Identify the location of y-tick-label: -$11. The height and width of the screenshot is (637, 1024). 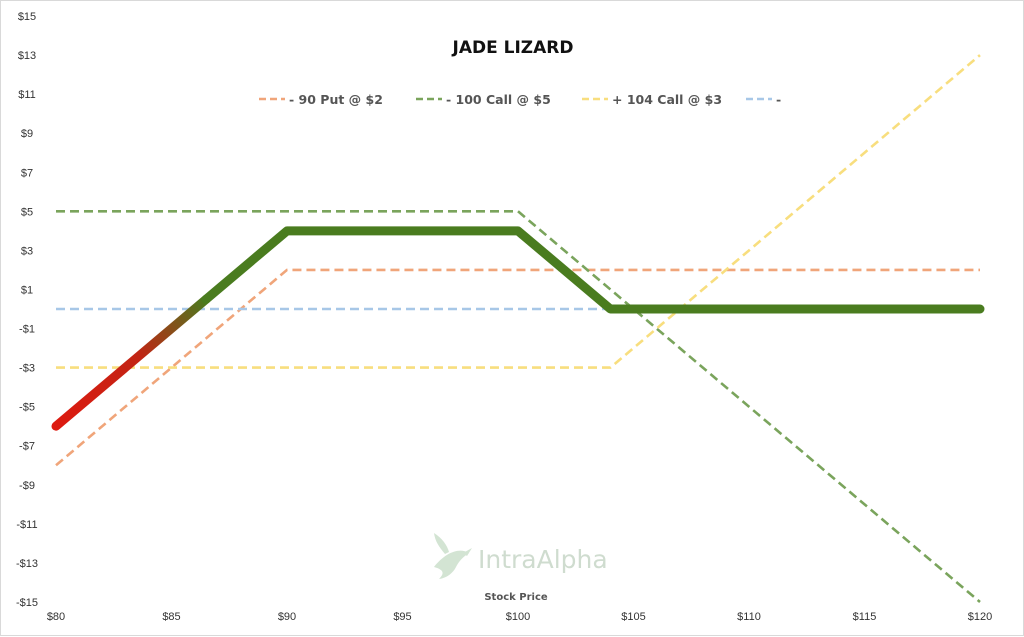
(26, 525).